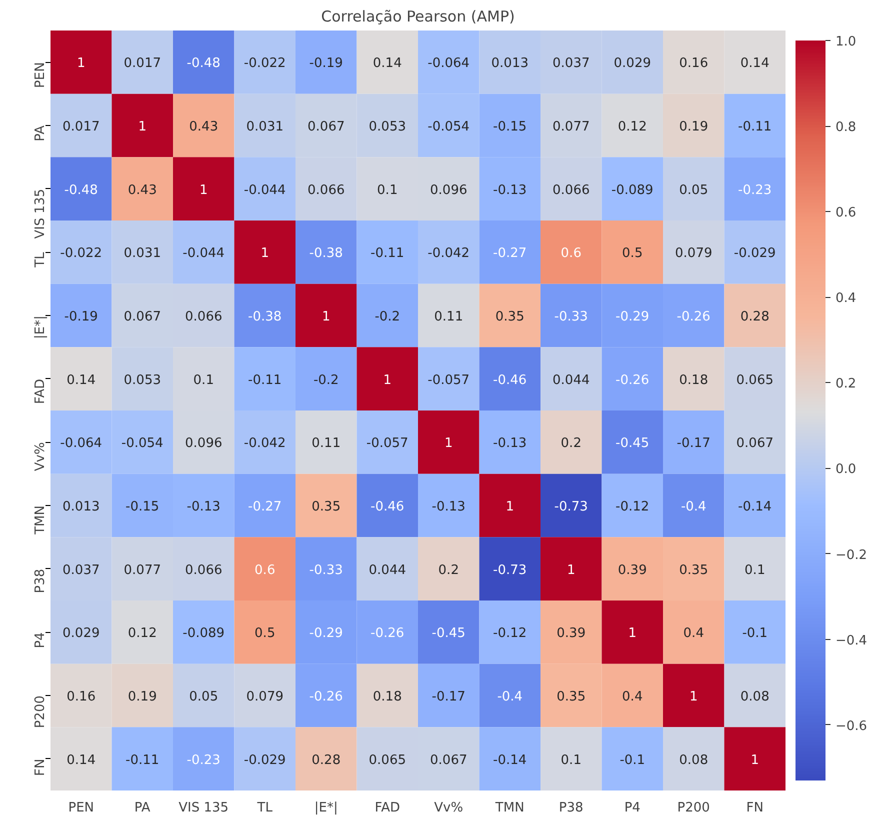 Image resolution: width=885 pixels, height=837 pixels. I want to click on data-label: 0.017, so click(81, 127).